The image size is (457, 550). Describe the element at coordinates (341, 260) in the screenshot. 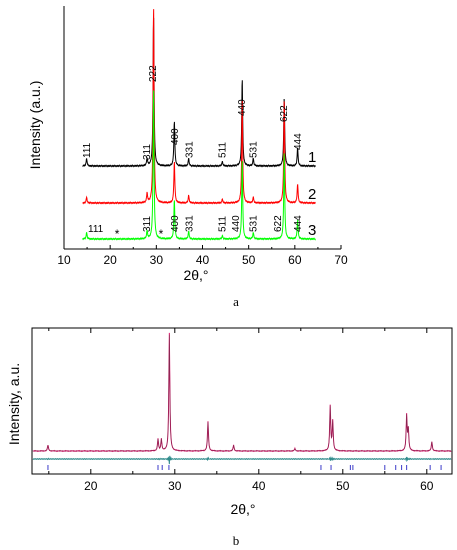

I see `panel-a-x-tick-label: 70` at that location.